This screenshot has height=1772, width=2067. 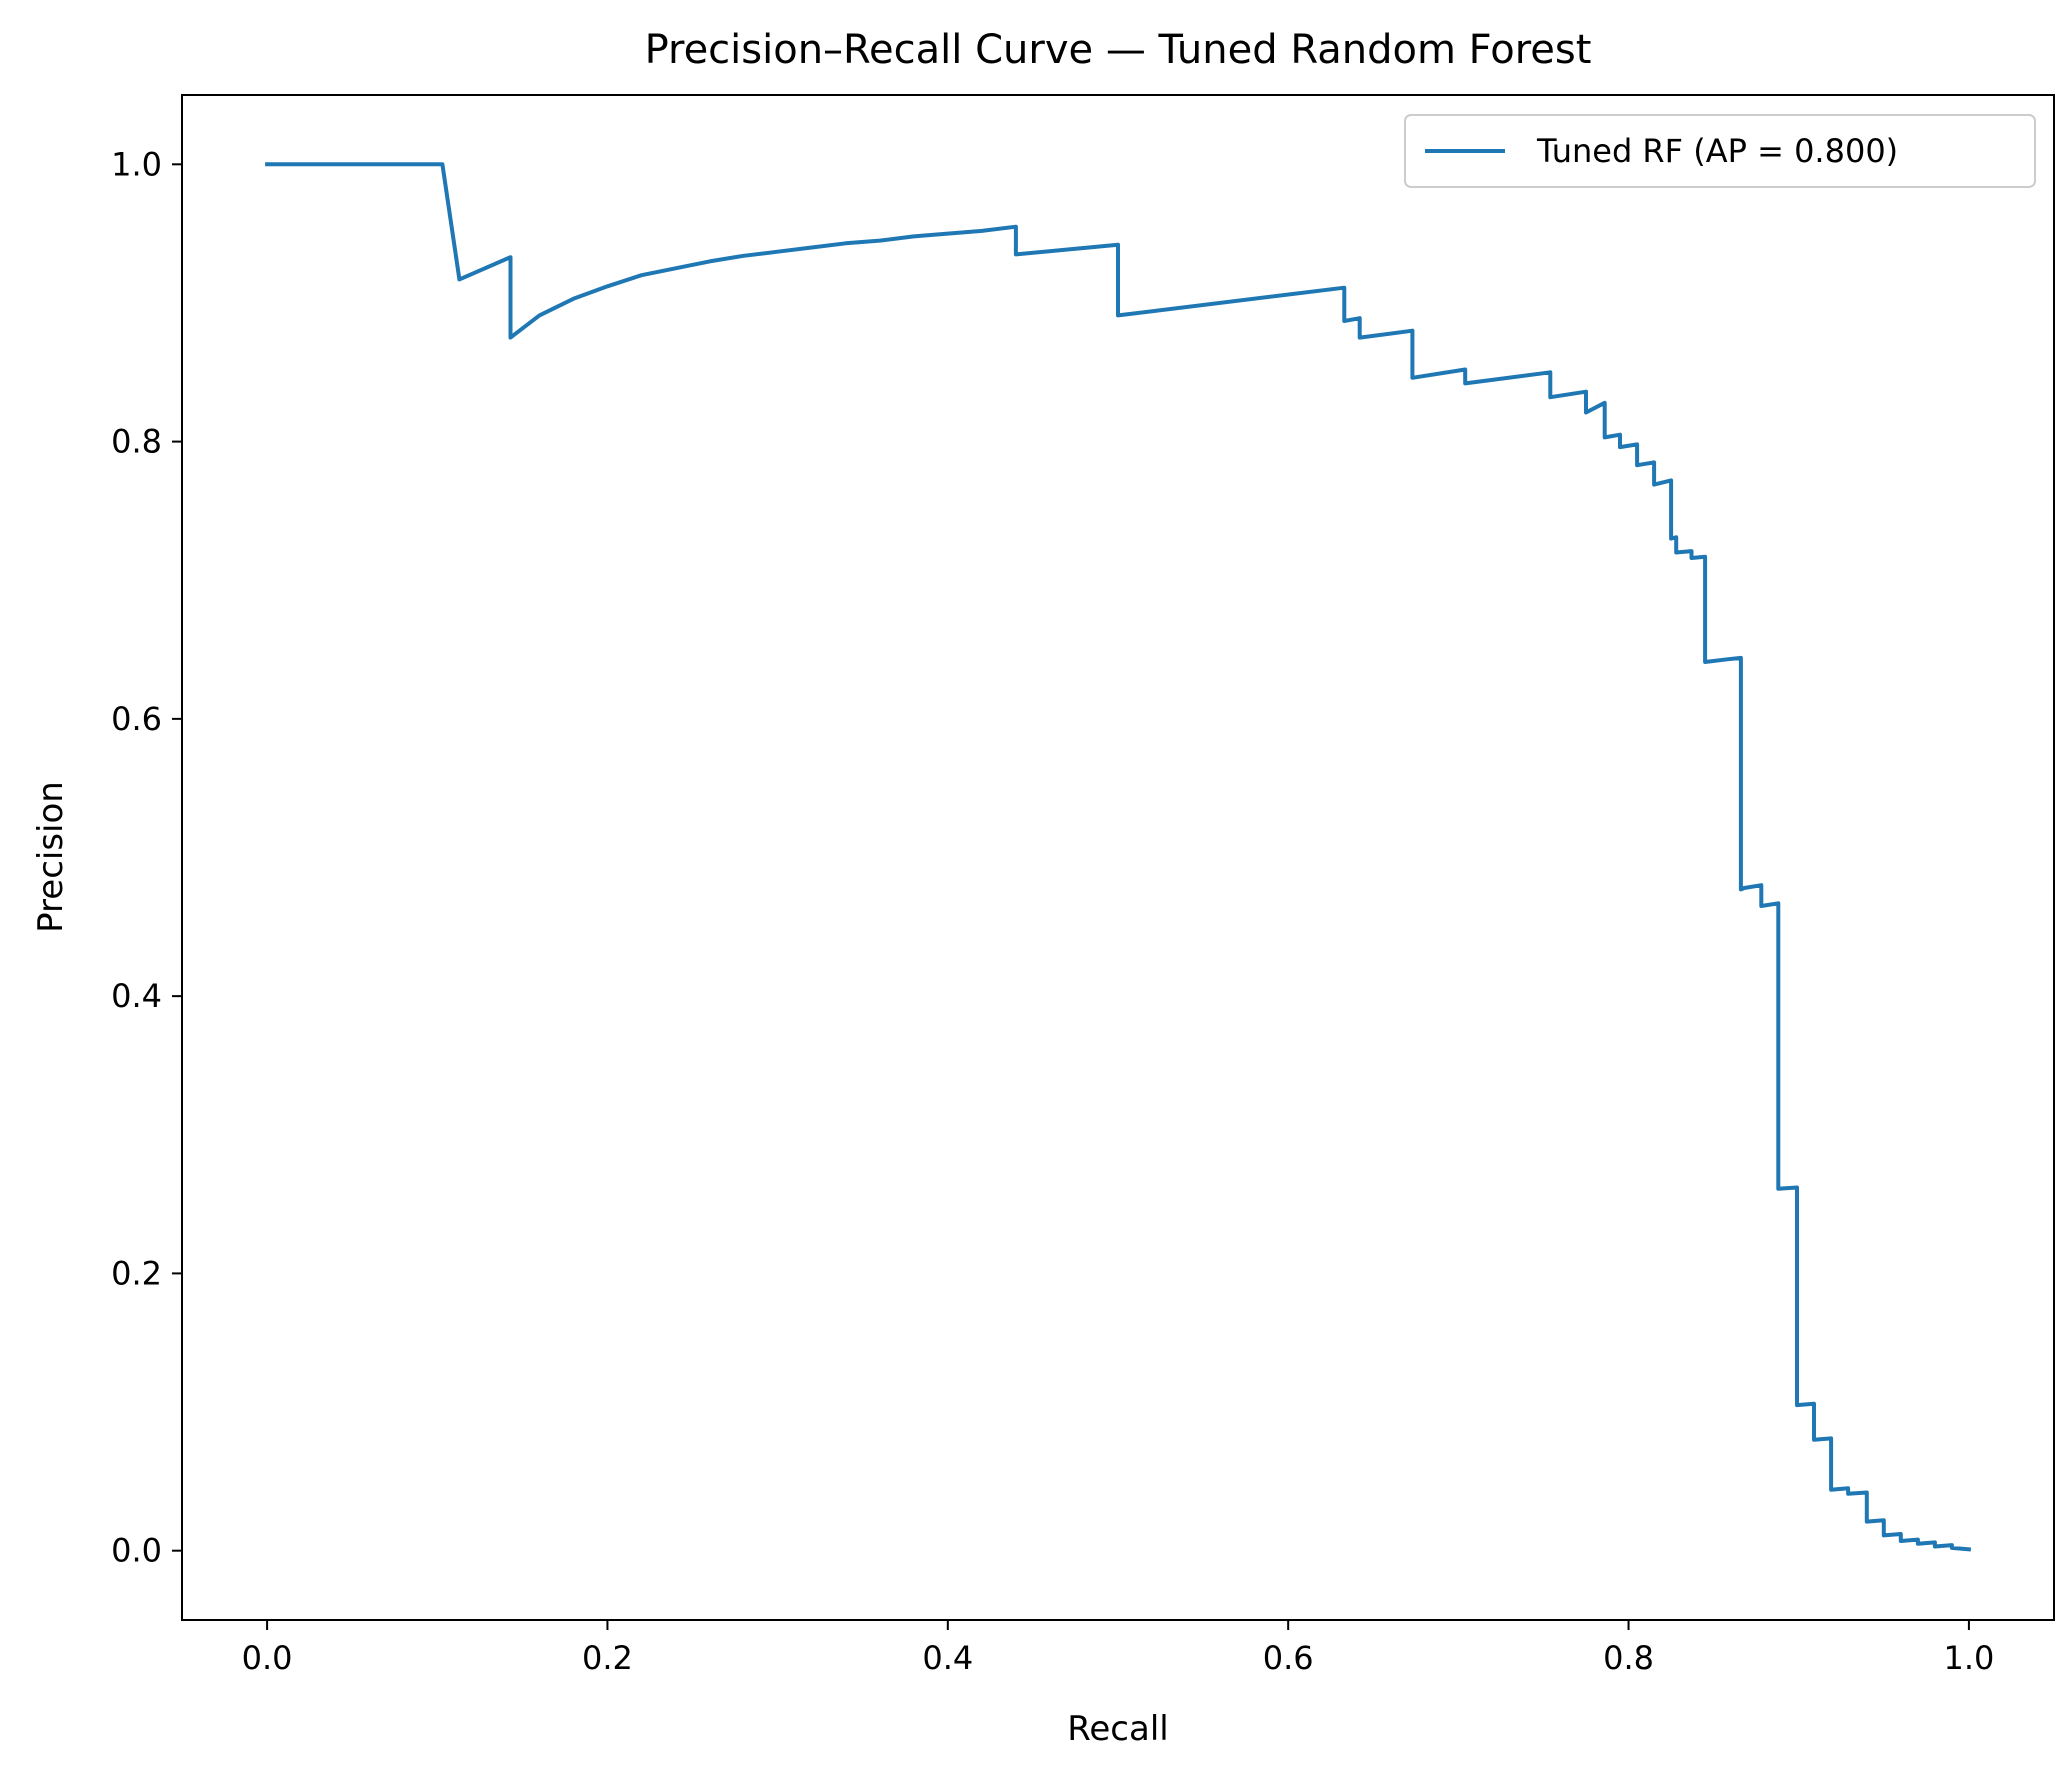 I want to click on y-tick-label: 0.2, so click(x=136, y=1273).